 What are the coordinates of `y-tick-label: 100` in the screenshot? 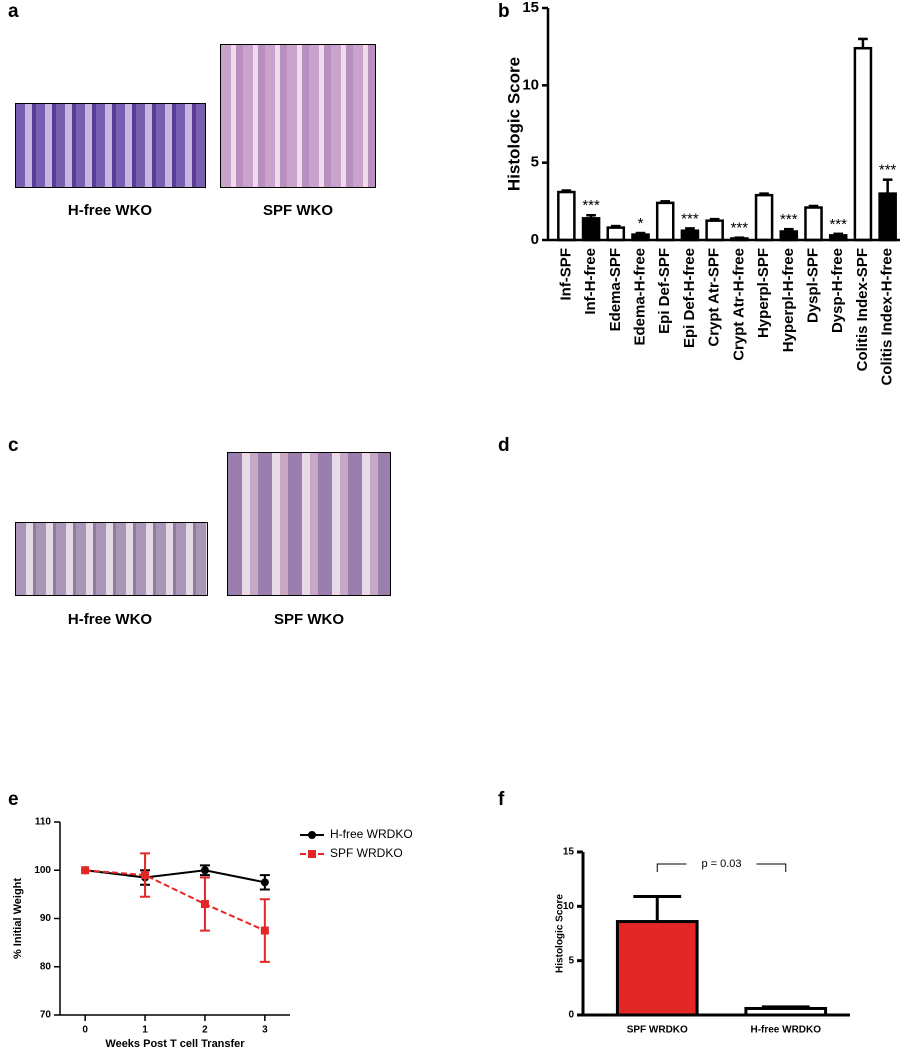 It's located at (42, 870).